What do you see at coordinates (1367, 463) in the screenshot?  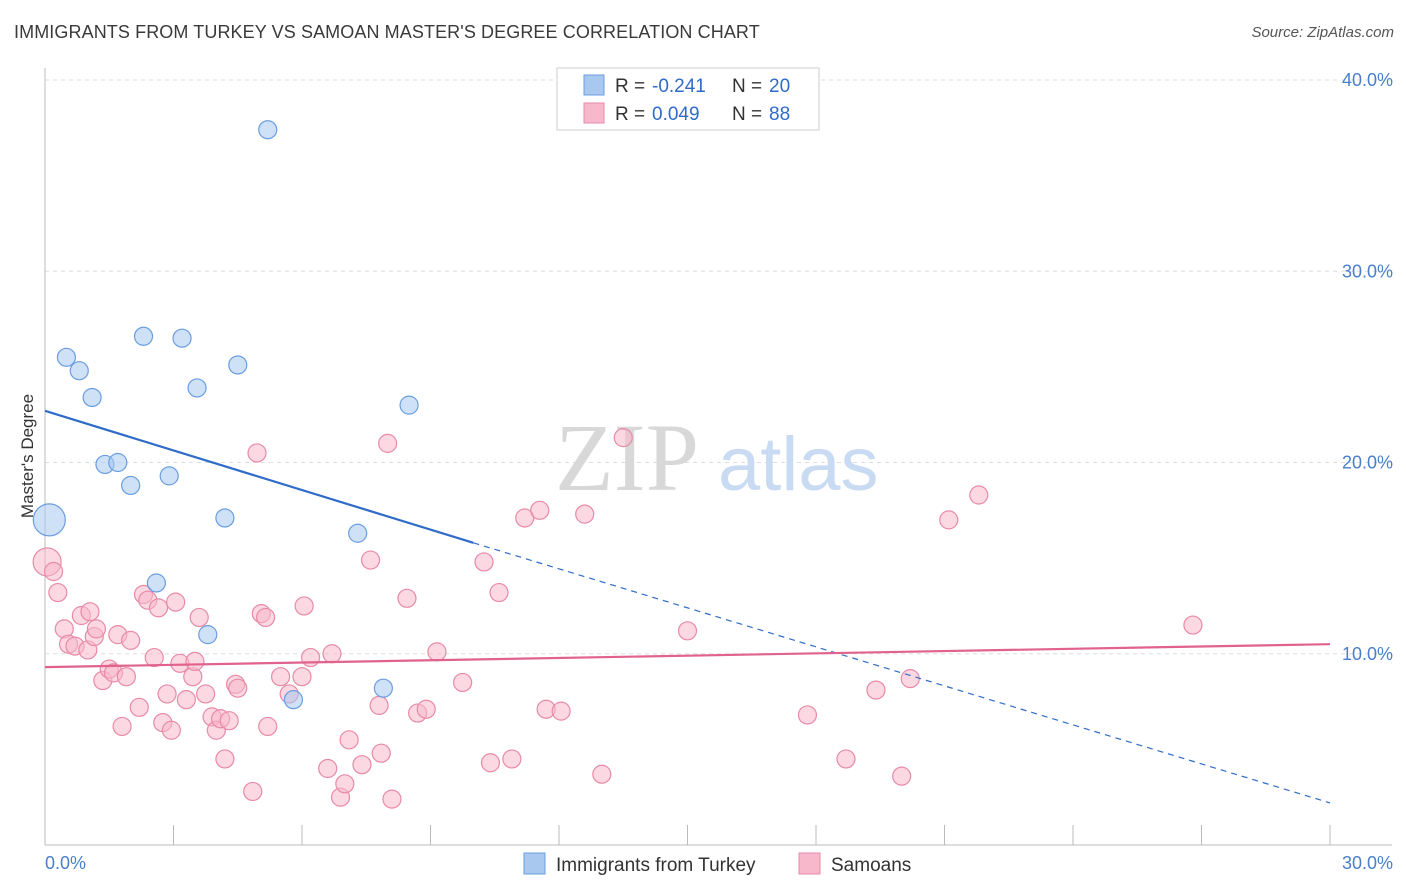 I see `y-tick-label: 20.0%` at bounding box center [1367, 463].